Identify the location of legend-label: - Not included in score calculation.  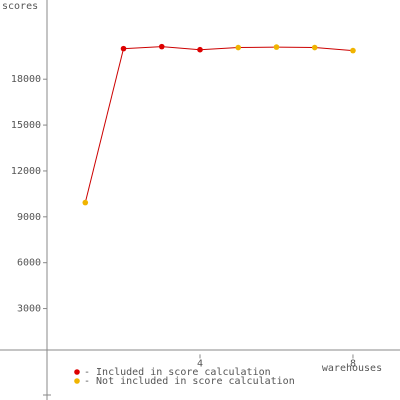
(189, 381).